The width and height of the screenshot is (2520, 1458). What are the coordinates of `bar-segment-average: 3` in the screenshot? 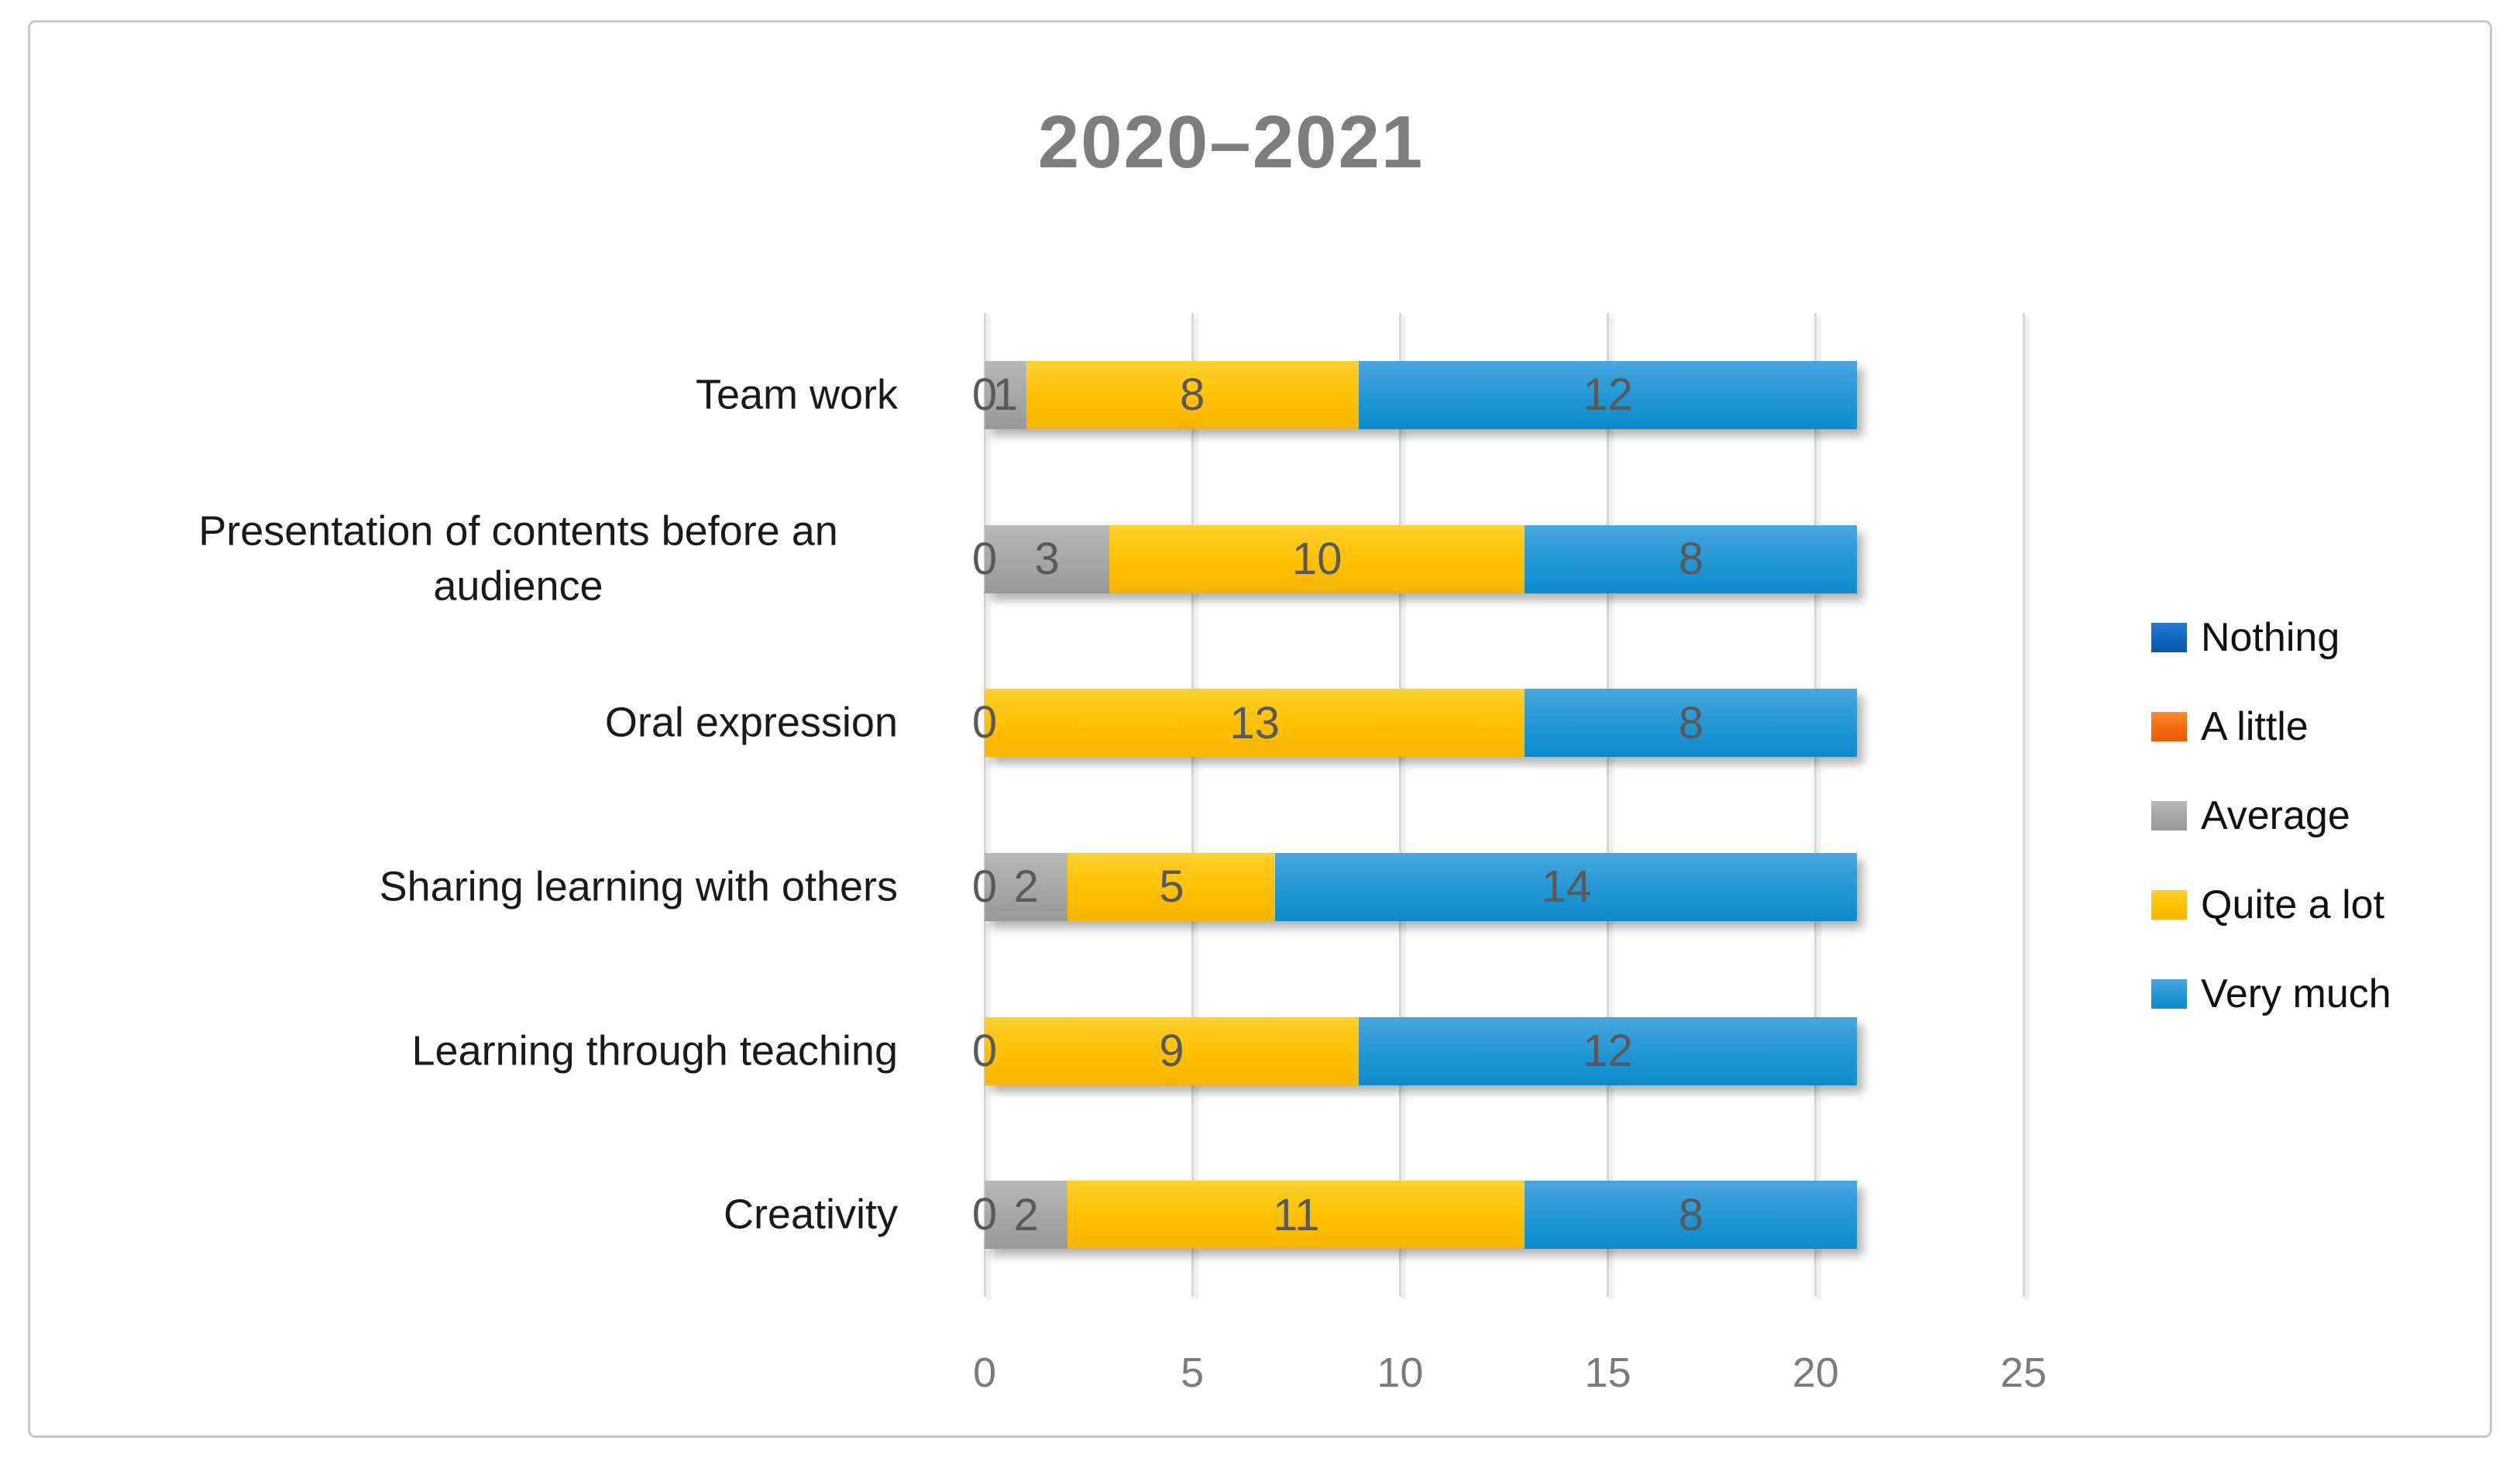 It's located at (1047, 558).